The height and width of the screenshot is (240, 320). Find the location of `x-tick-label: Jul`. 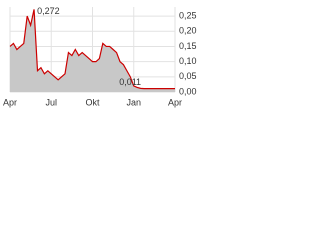

x-tick-label: Jul is located at coordinates (51, 102).